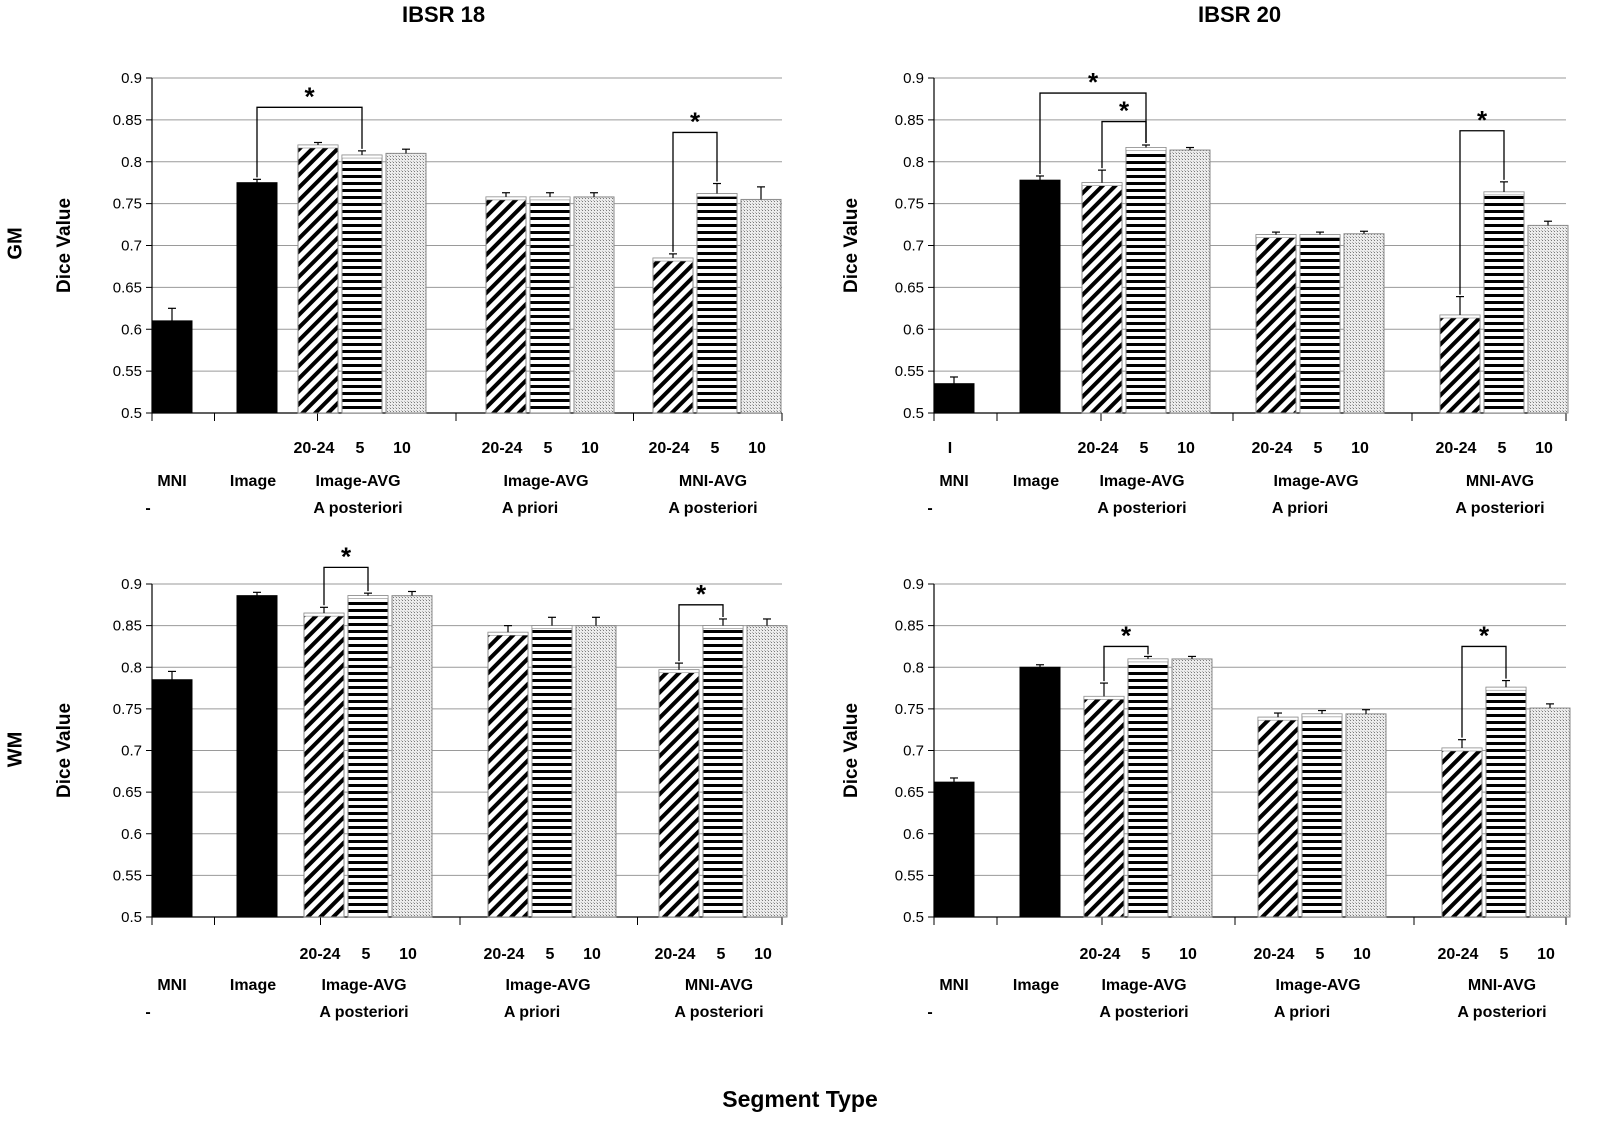  Describe the element at coordinates (131, 667) in the screenshot. I see `y-tick-label: 0.8` at that location.